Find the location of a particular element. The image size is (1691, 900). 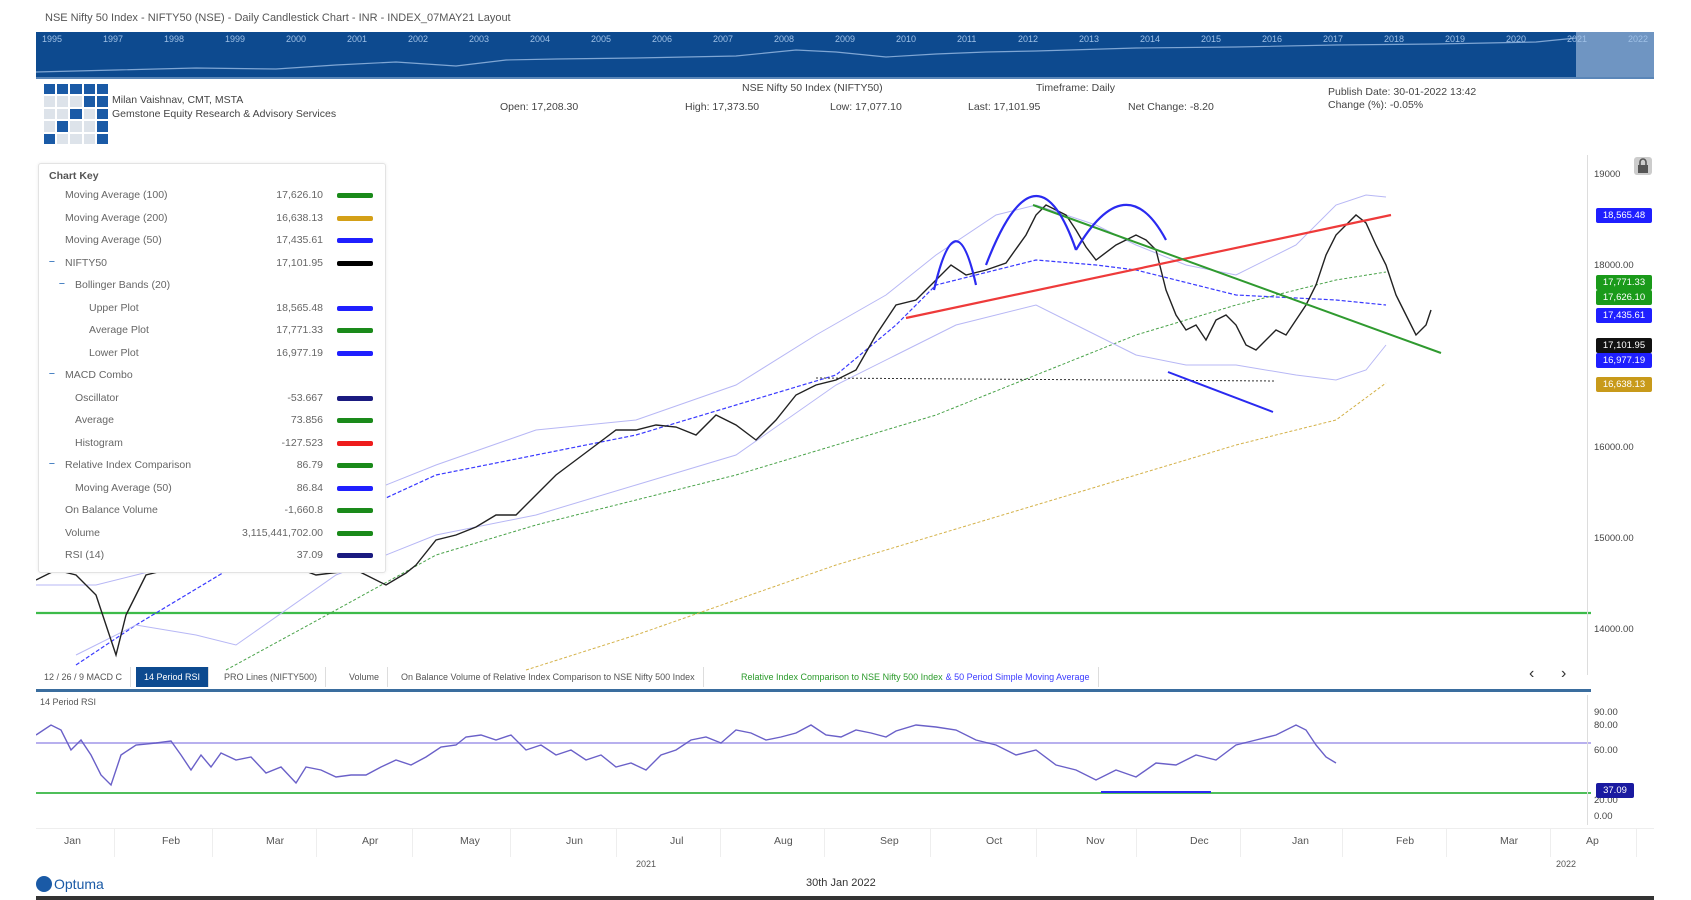

month-label: Nov is located at coordinates (1095, 841).